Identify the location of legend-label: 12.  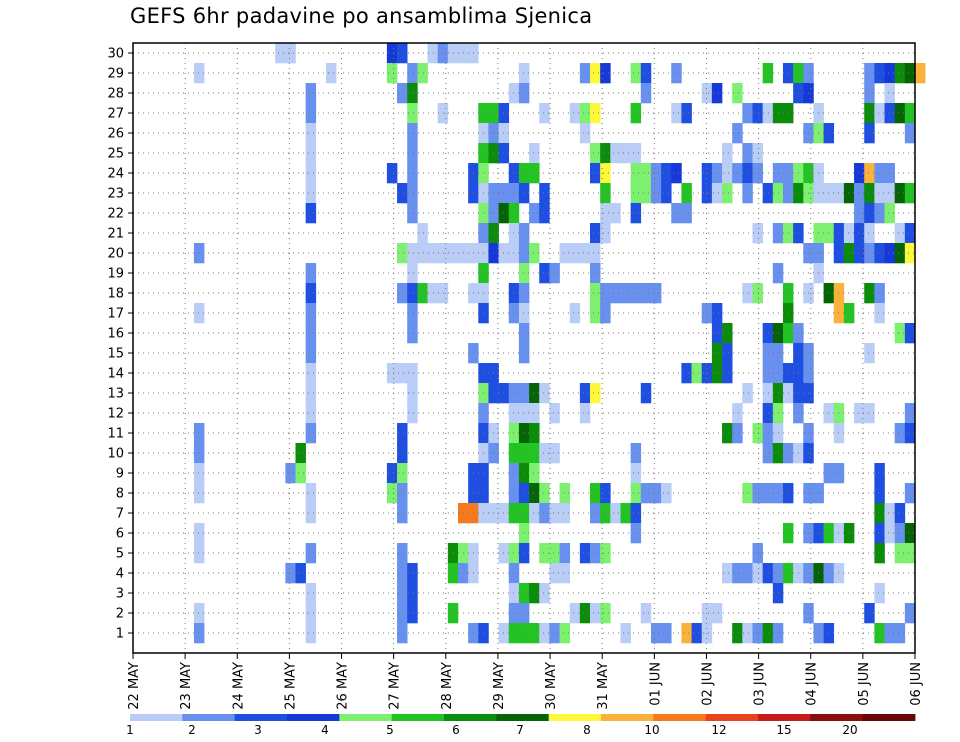
(718, 730).